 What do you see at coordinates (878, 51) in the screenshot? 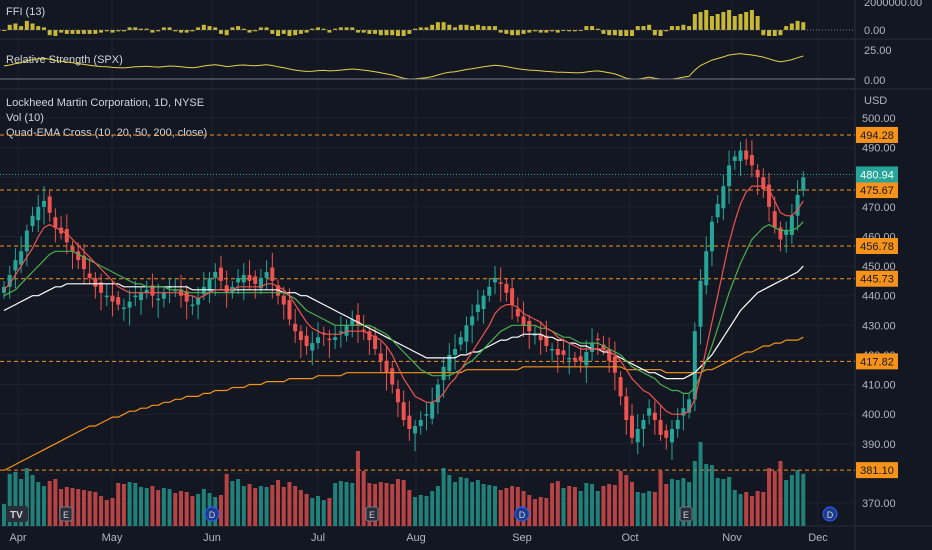
I see `rs-tick-top: 25.00` at bounding box center [878, 51].